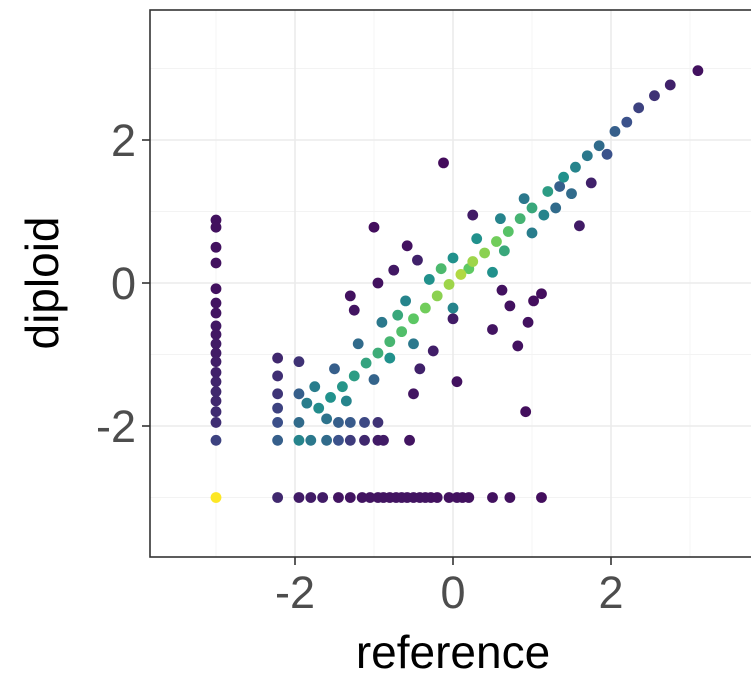 The width and height of the screenshot is (751, 676). What do you see at coordinates (116, 426) in the screenshot?
I see `y-tick-label: -2` at bounding box center [116, 426].